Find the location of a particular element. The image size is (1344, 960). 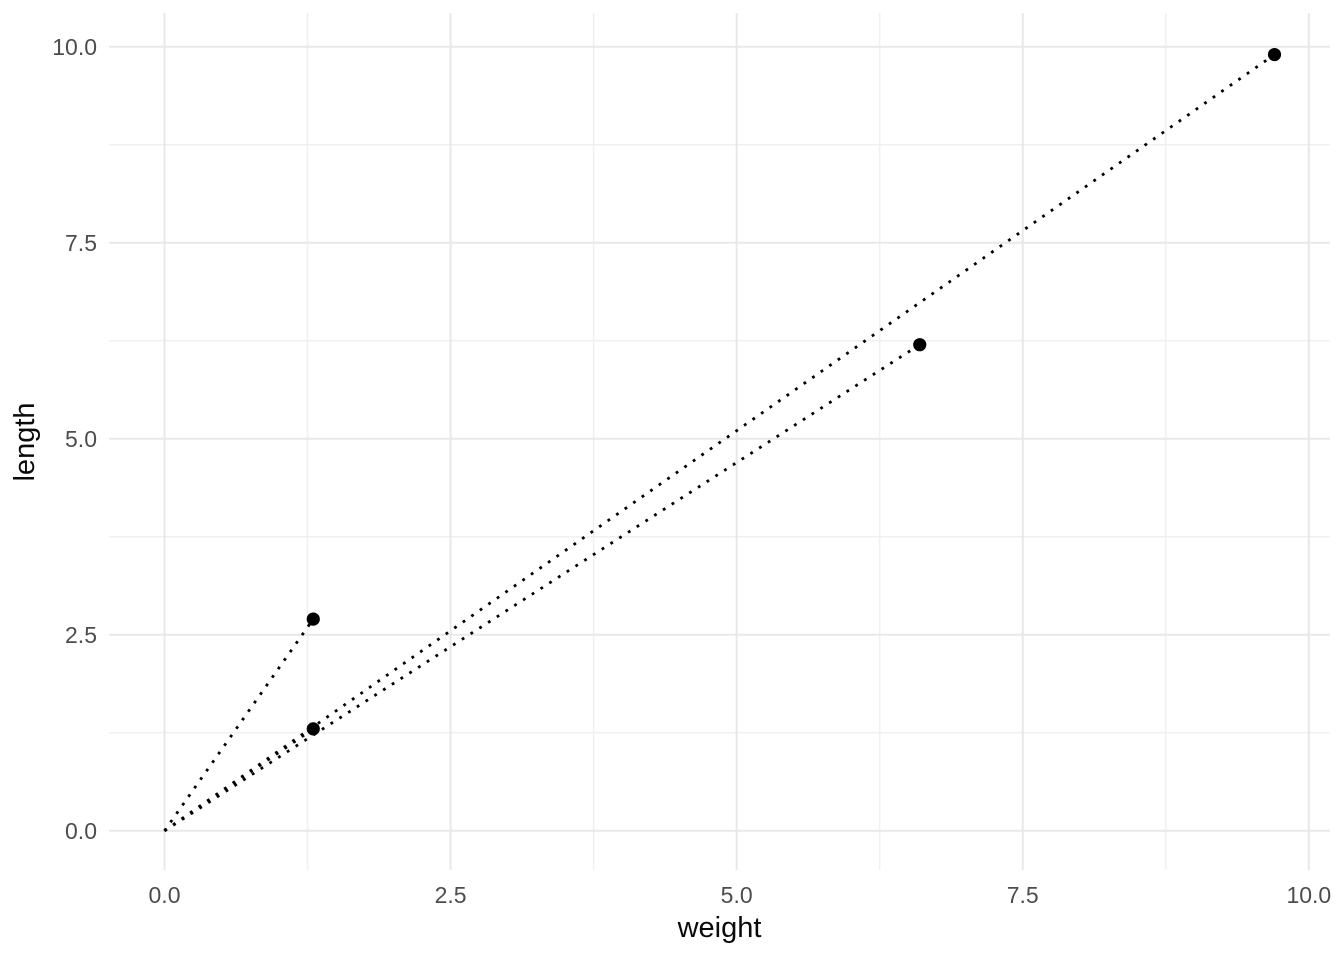

y-tick-label: 7.5 is located at coordinates (81, 242).